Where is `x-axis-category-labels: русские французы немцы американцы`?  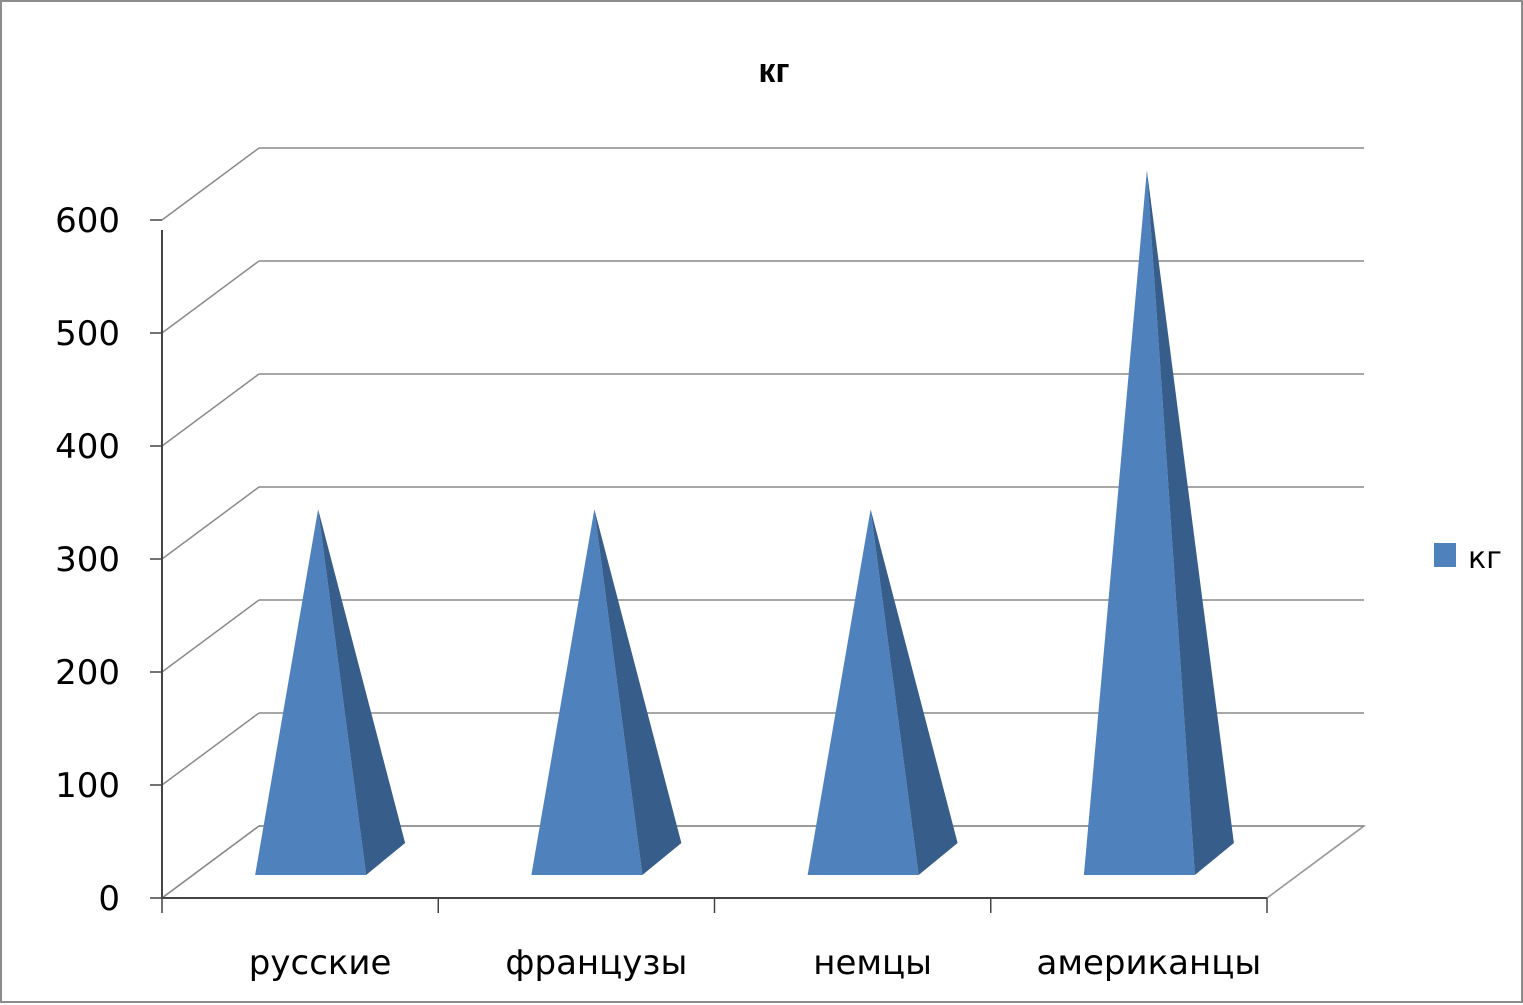
x-axis-category-labels: русские французы немцы американцы is located at coordinates (755, 963).